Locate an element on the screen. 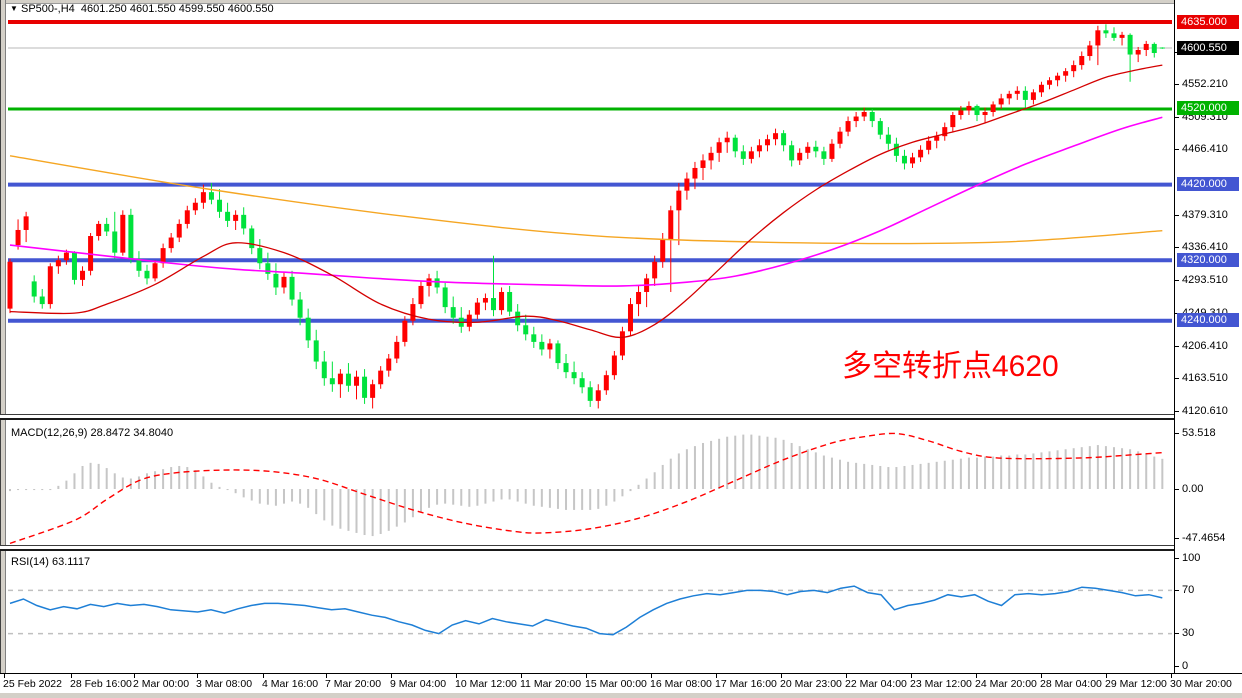  time-label: 20 Mar 23:00 is located at coordinates (811, 684).